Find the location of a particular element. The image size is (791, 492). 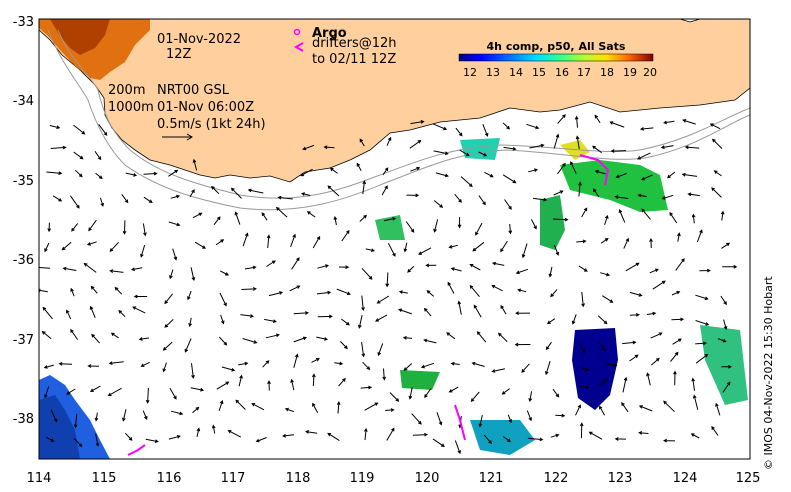

x-tick-label: 116 is located at coordinates (169, 478).